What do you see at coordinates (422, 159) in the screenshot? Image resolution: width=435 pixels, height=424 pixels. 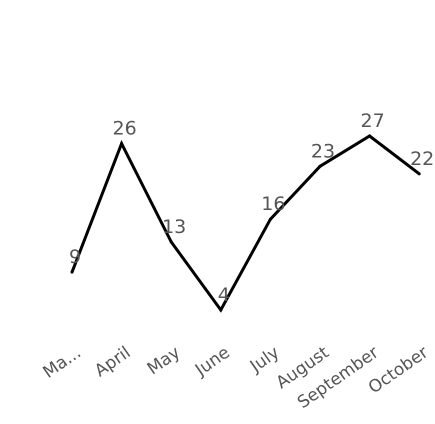 I see `data-label-8: 22` at bounding box center [422, 159].